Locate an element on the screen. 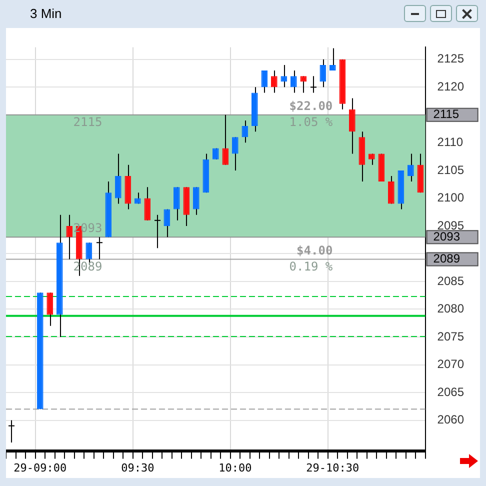  x-tick-label: 09:30 is located at coordinates (137, 467).